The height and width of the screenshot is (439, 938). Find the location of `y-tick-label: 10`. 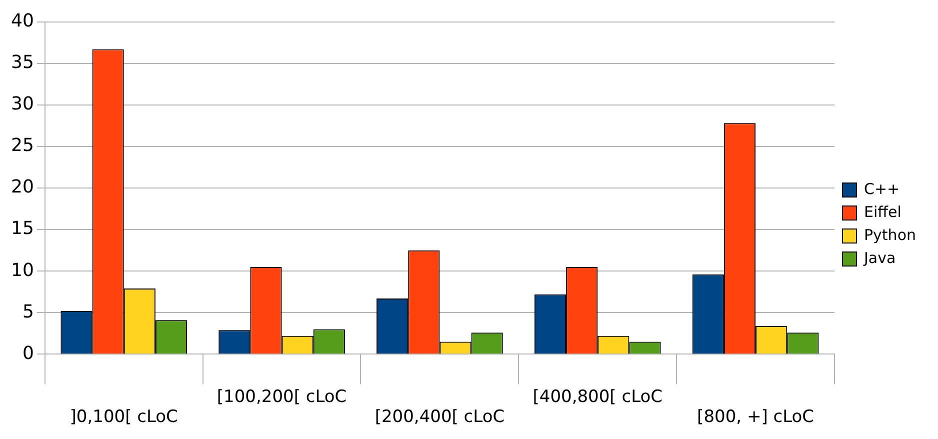

y-tick-label: 10 is located at coordinates (22, 270).